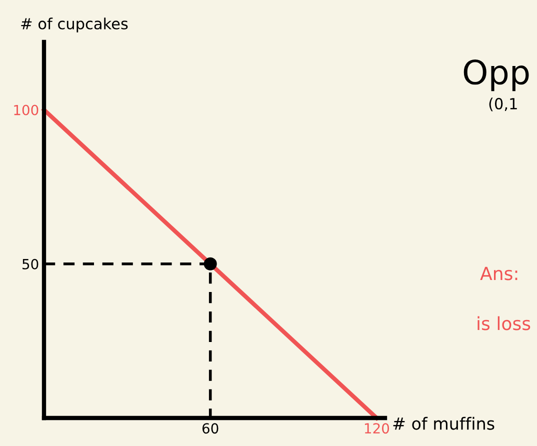  Describe the element at coordinates (443, 423) in the screenshot. I see `x-axis-title: # of muffins` at that location.